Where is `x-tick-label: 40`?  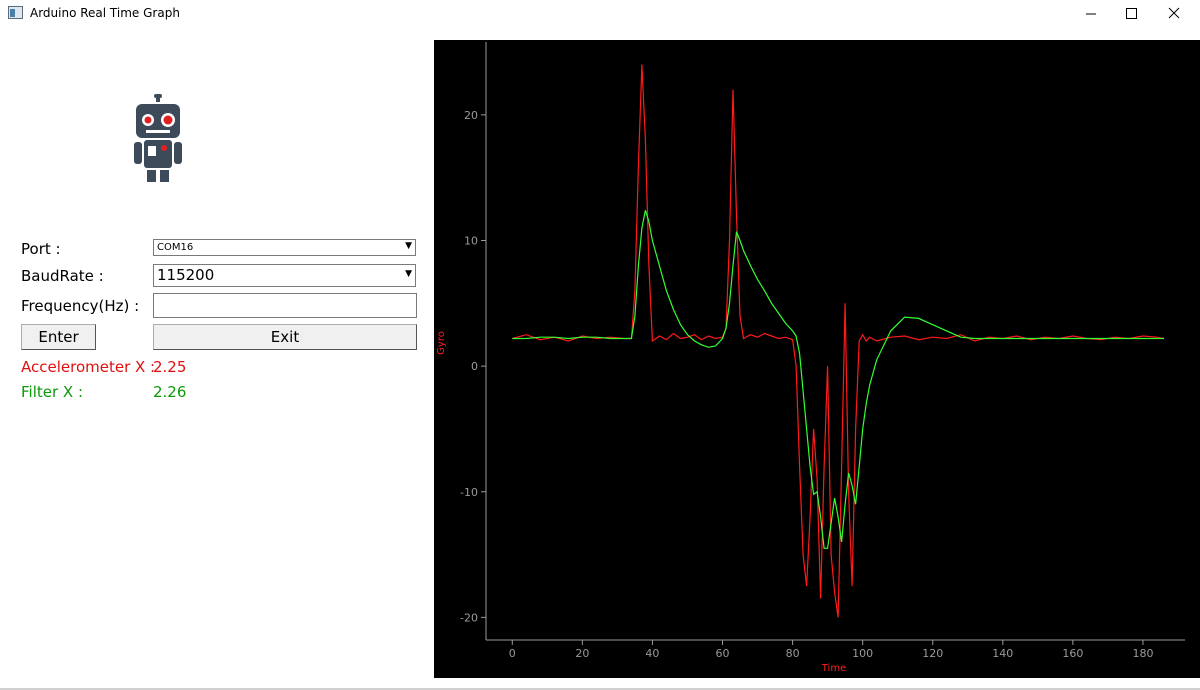
x-tick-label: 40 is located at coordinates (652, 653).